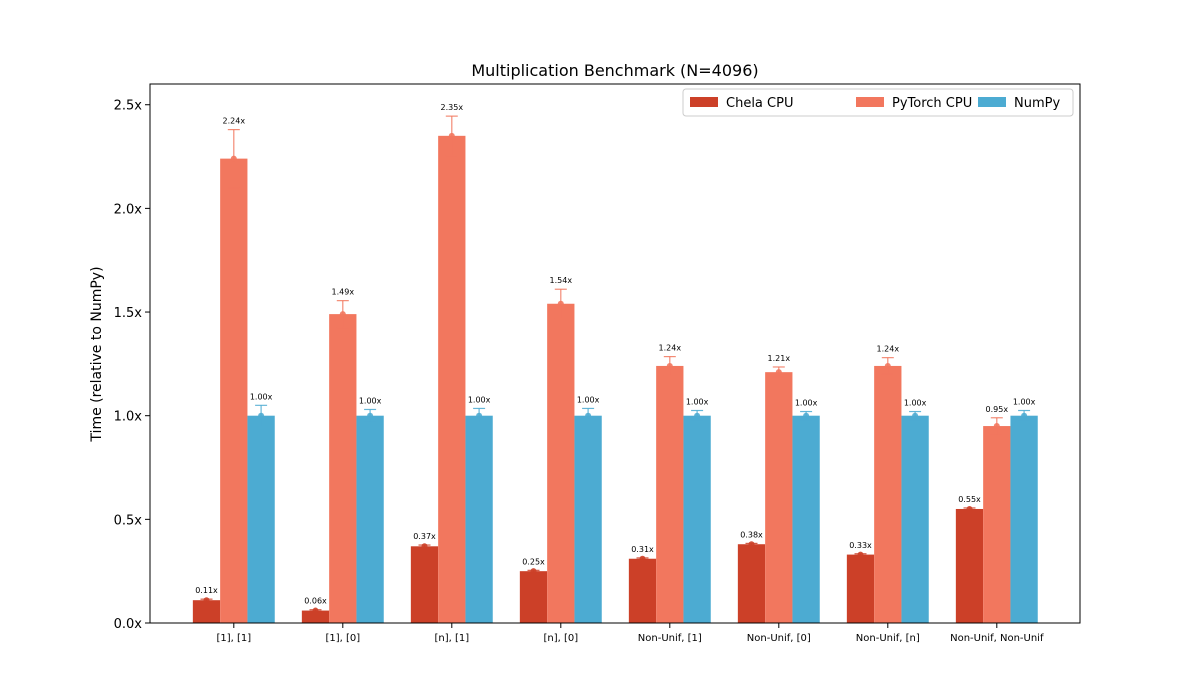 This screenshot has width=1200, height=700. I want to click on y-tick-label: 2.0x, so click(128, 209).